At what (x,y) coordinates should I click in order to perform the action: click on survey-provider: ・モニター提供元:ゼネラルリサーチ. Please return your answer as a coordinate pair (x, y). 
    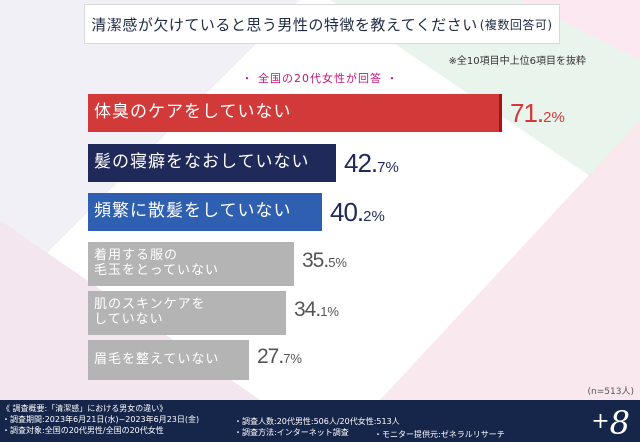
    Looking at the image, I should click on (439, 434).